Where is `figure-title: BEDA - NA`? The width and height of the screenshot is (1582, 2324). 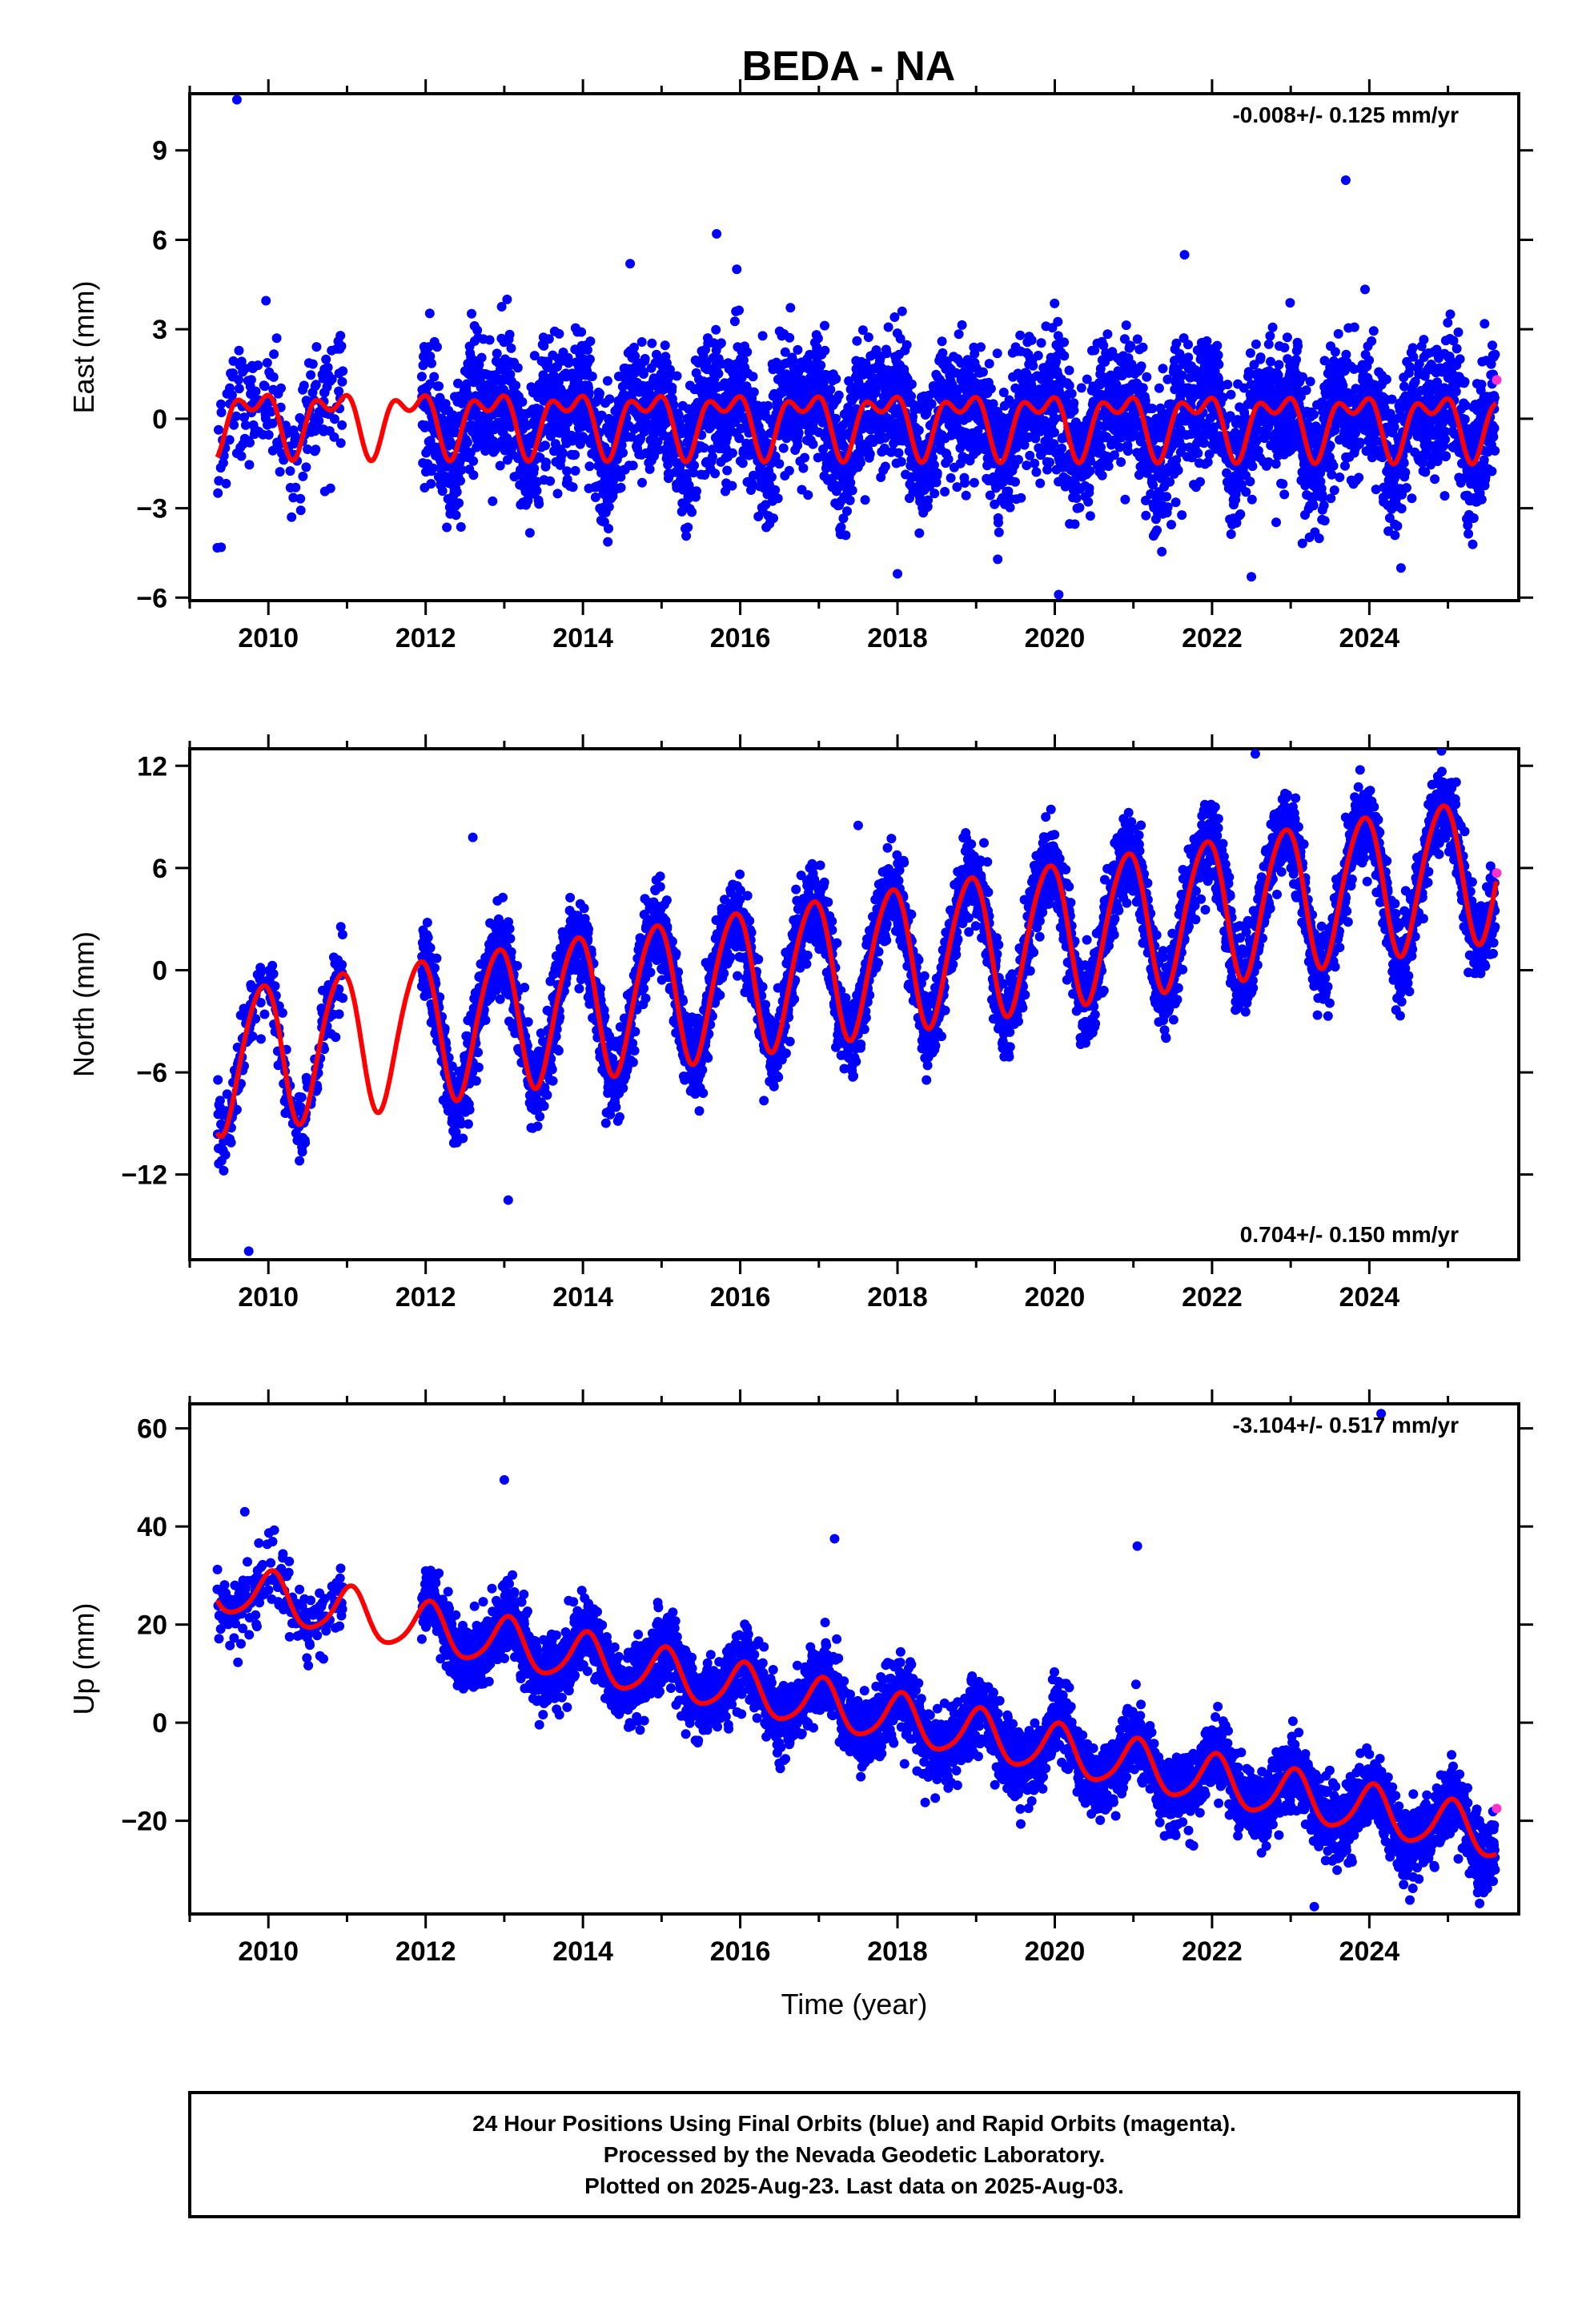 figure-title: BEDA - NA is located at coordinates (849, 66).